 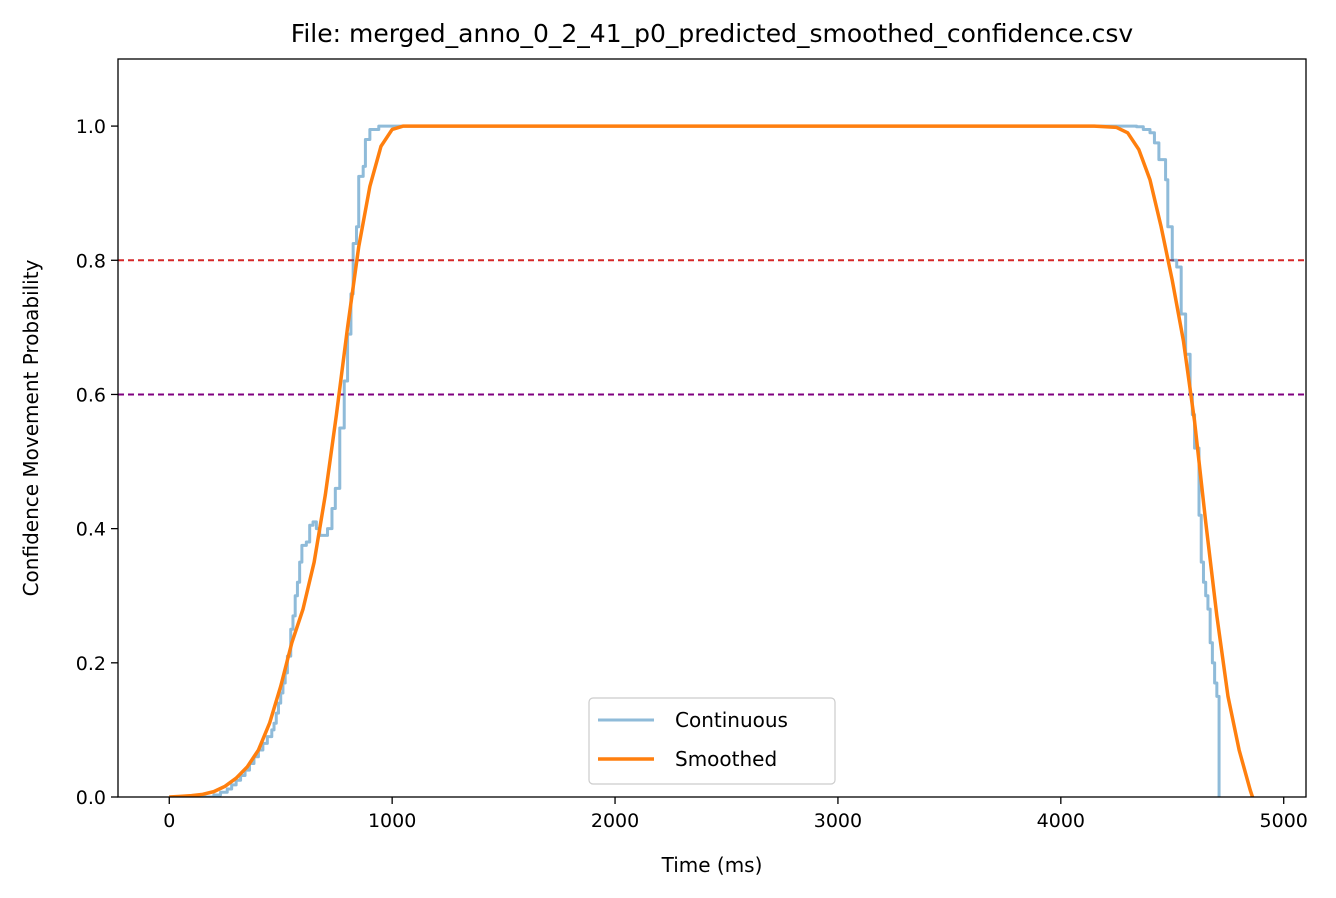 I want to click on legend-label-continuous: Continuous, so click(x=731, y=720).